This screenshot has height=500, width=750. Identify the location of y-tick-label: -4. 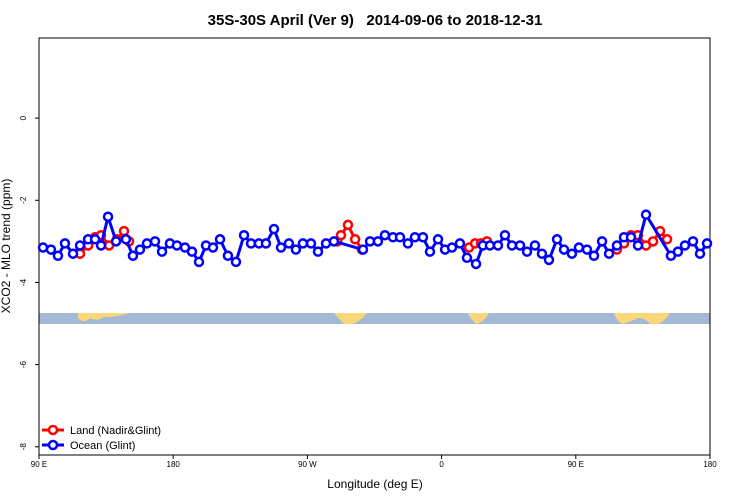
(23, 282).